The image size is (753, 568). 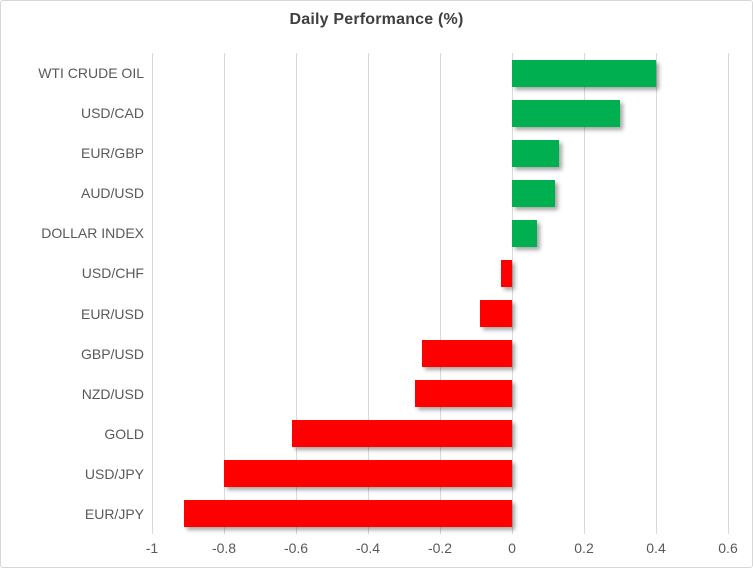 What do you see at coordinates (728, 548) in the screenshot?
I see `x-tick-label: 0.6` at bounding box center [728, 548].